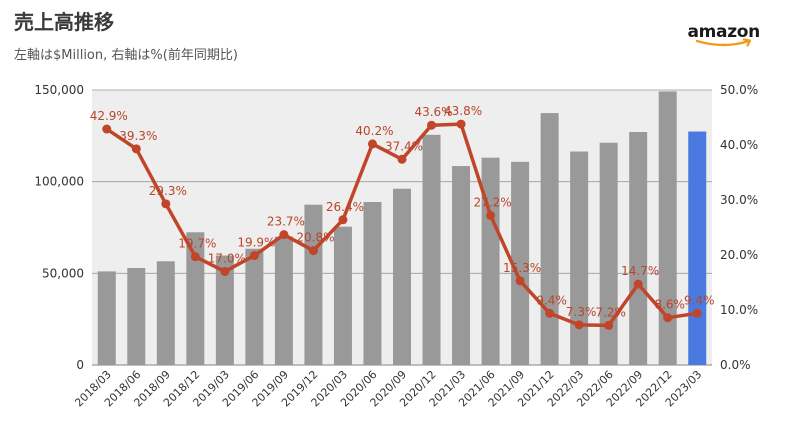 The width and height of the screenshot is (810, 429). I want to click on data-label: 43.8%, so click(463, 111).